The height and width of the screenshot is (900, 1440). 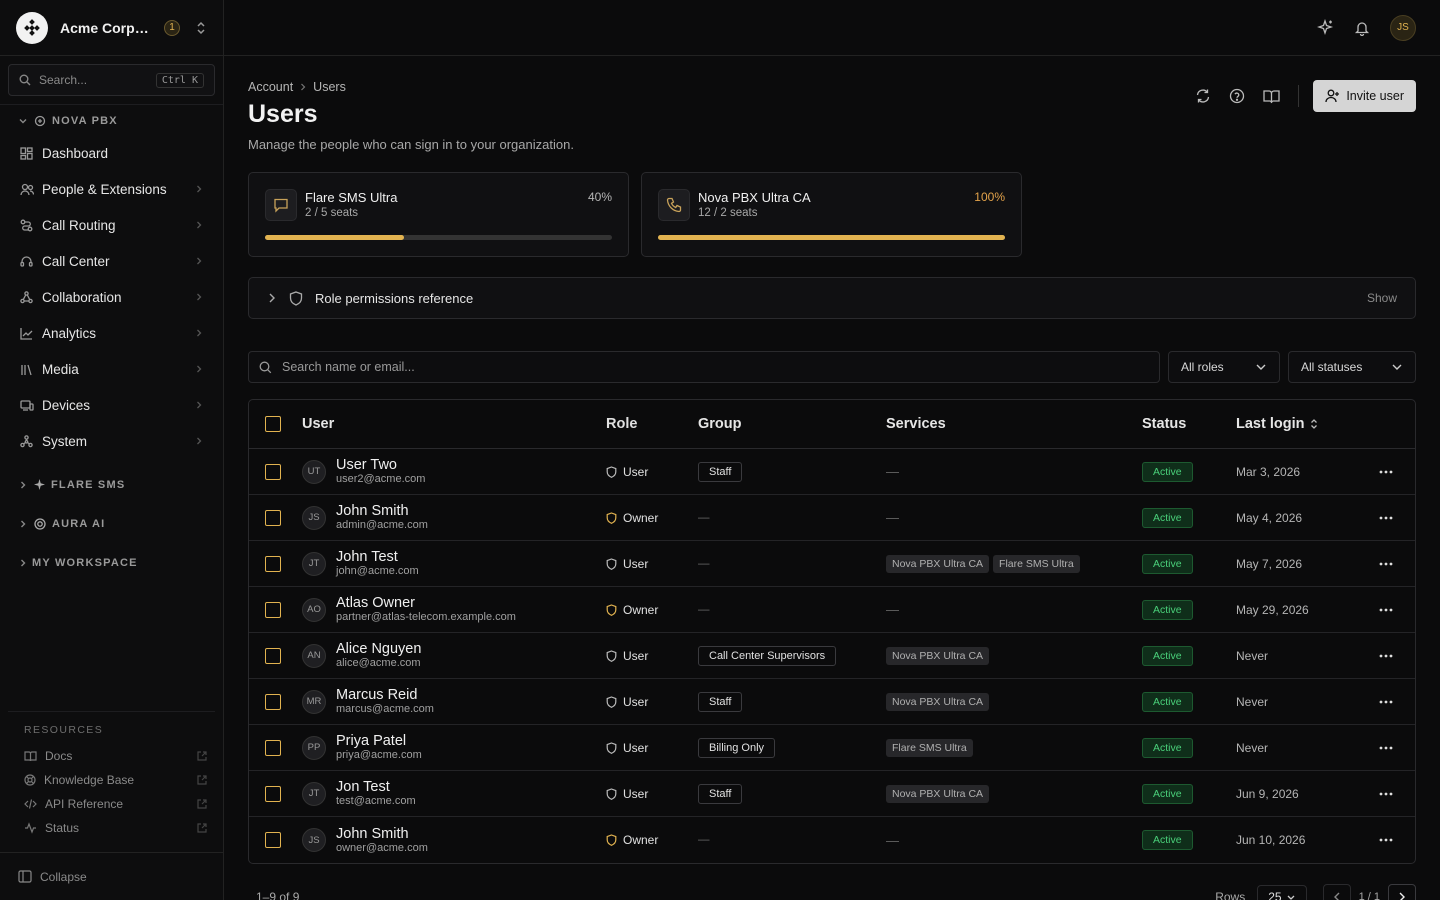 What do you see at coordinates (1315, 892) in the screenshot?
I see `pagination: Rows 25 1 / 1` at bounding box center [1315, 892].